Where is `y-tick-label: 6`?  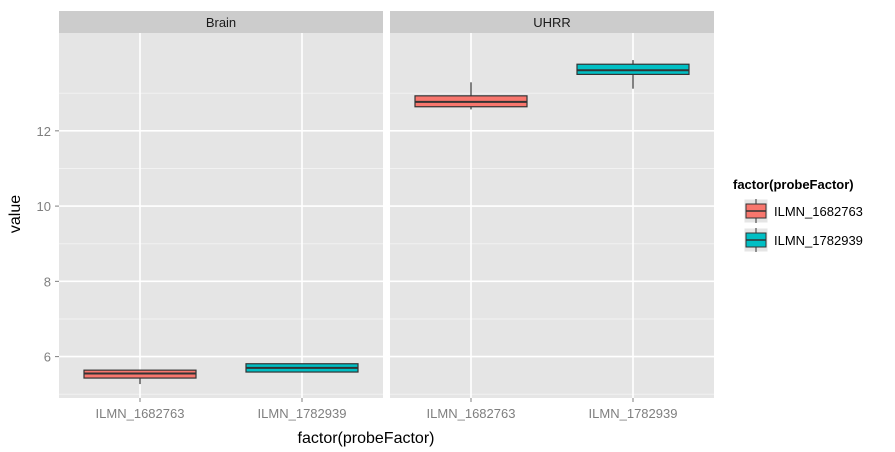
y-tick-label: 6 is located at coordinates (47, 357).